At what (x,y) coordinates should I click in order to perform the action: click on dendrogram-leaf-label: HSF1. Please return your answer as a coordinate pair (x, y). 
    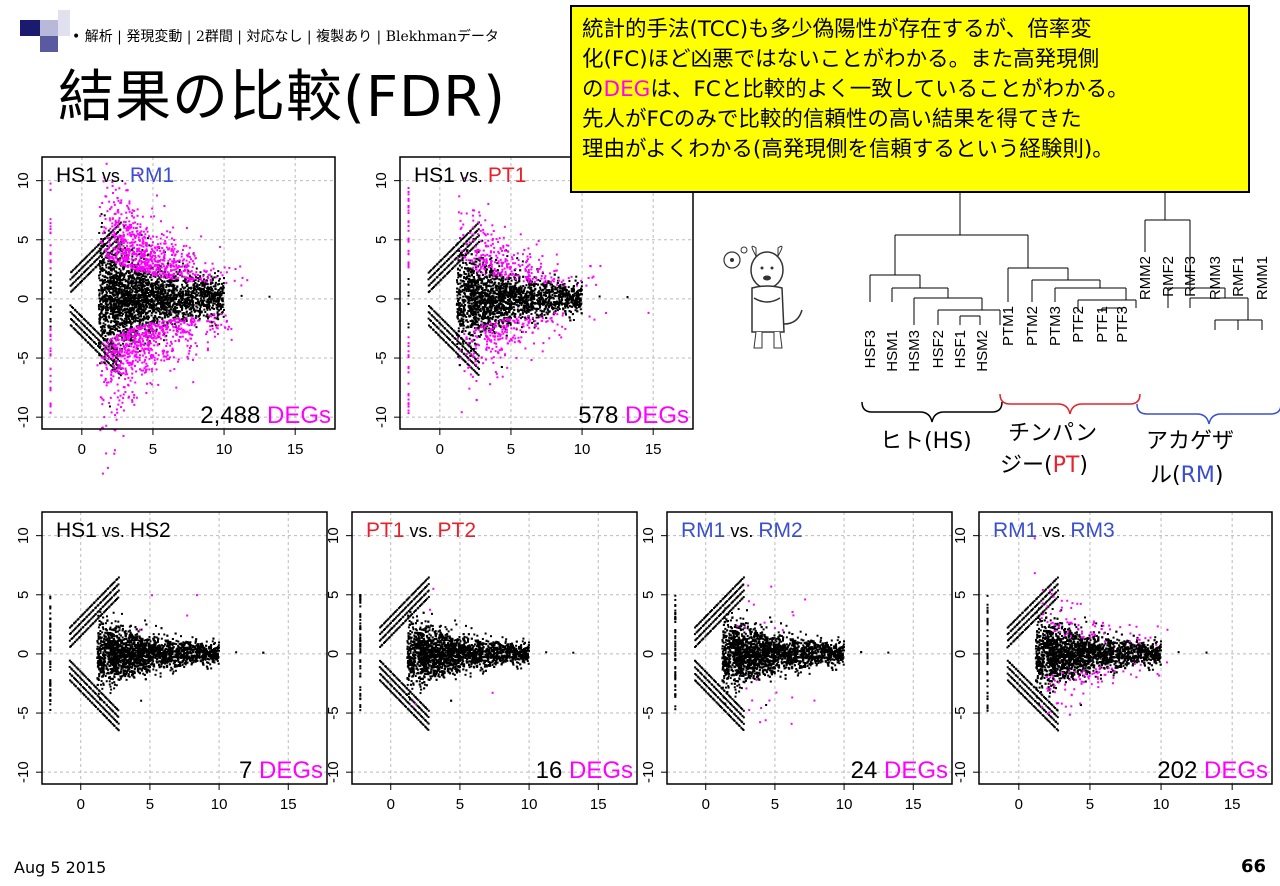
    Looking at the image, I should click on (960, 349).